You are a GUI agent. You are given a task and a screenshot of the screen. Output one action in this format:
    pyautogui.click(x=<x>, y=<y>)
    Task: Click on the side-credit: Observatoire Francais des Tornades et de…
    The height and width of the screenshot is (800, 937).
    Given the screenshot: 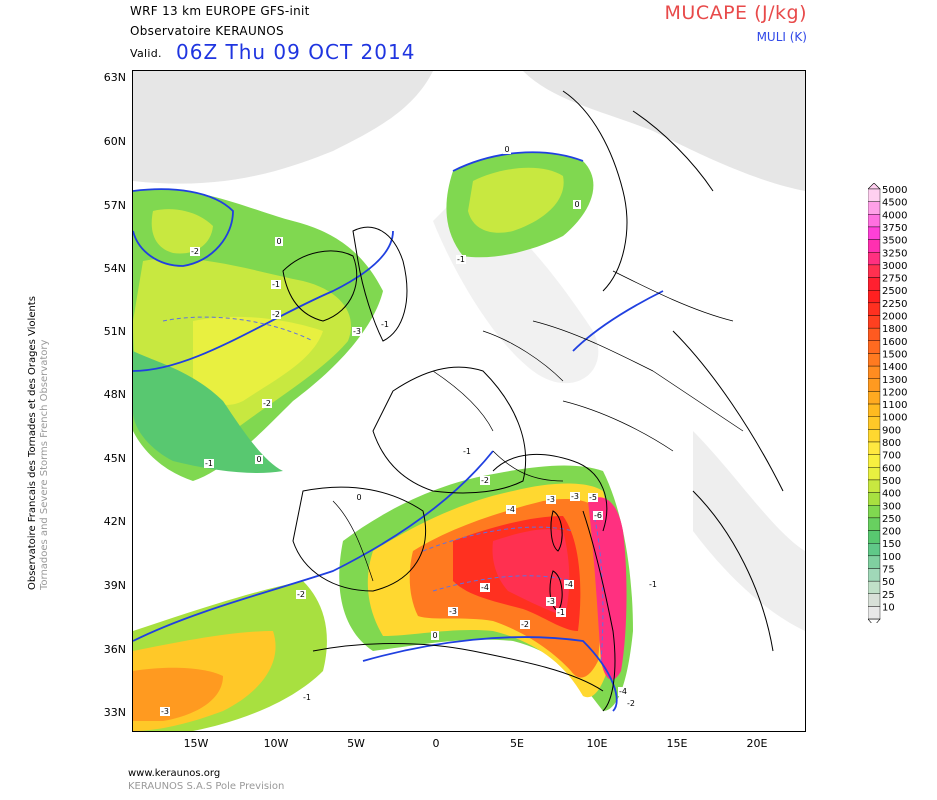 What is the action you would take?
    pyautogui.click(x=38, y=443)
    